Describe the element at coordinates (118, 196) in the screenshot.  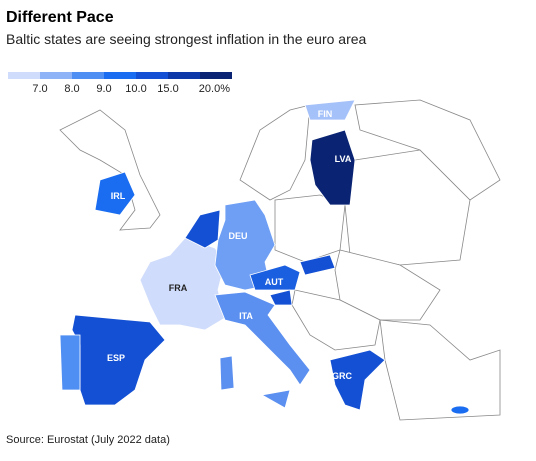
I see `country-label: IRL` at that location.